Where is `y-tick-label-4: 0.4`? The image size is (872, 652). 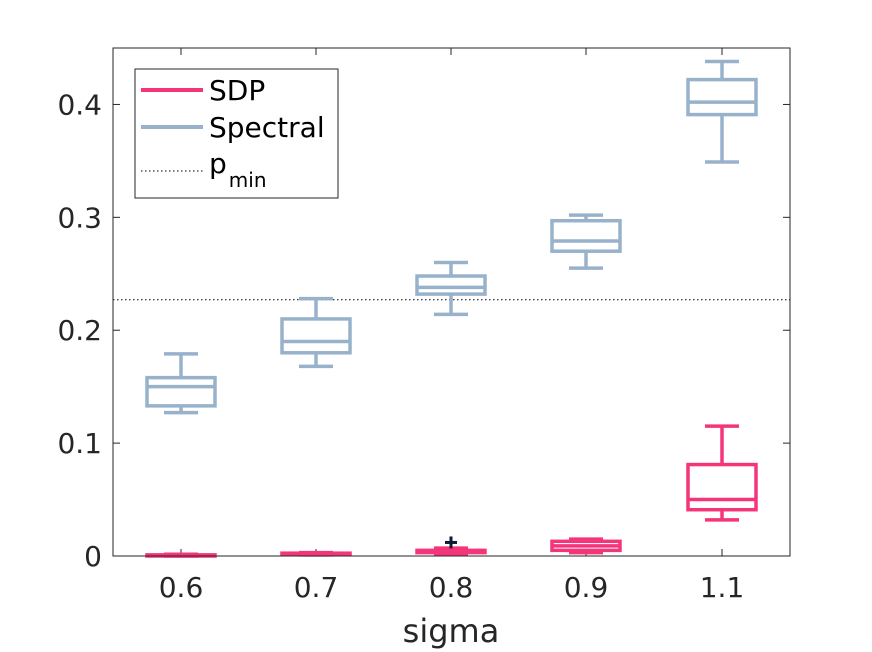 y-tick-label-4: 0.4 is located at coordinates (79, 104).